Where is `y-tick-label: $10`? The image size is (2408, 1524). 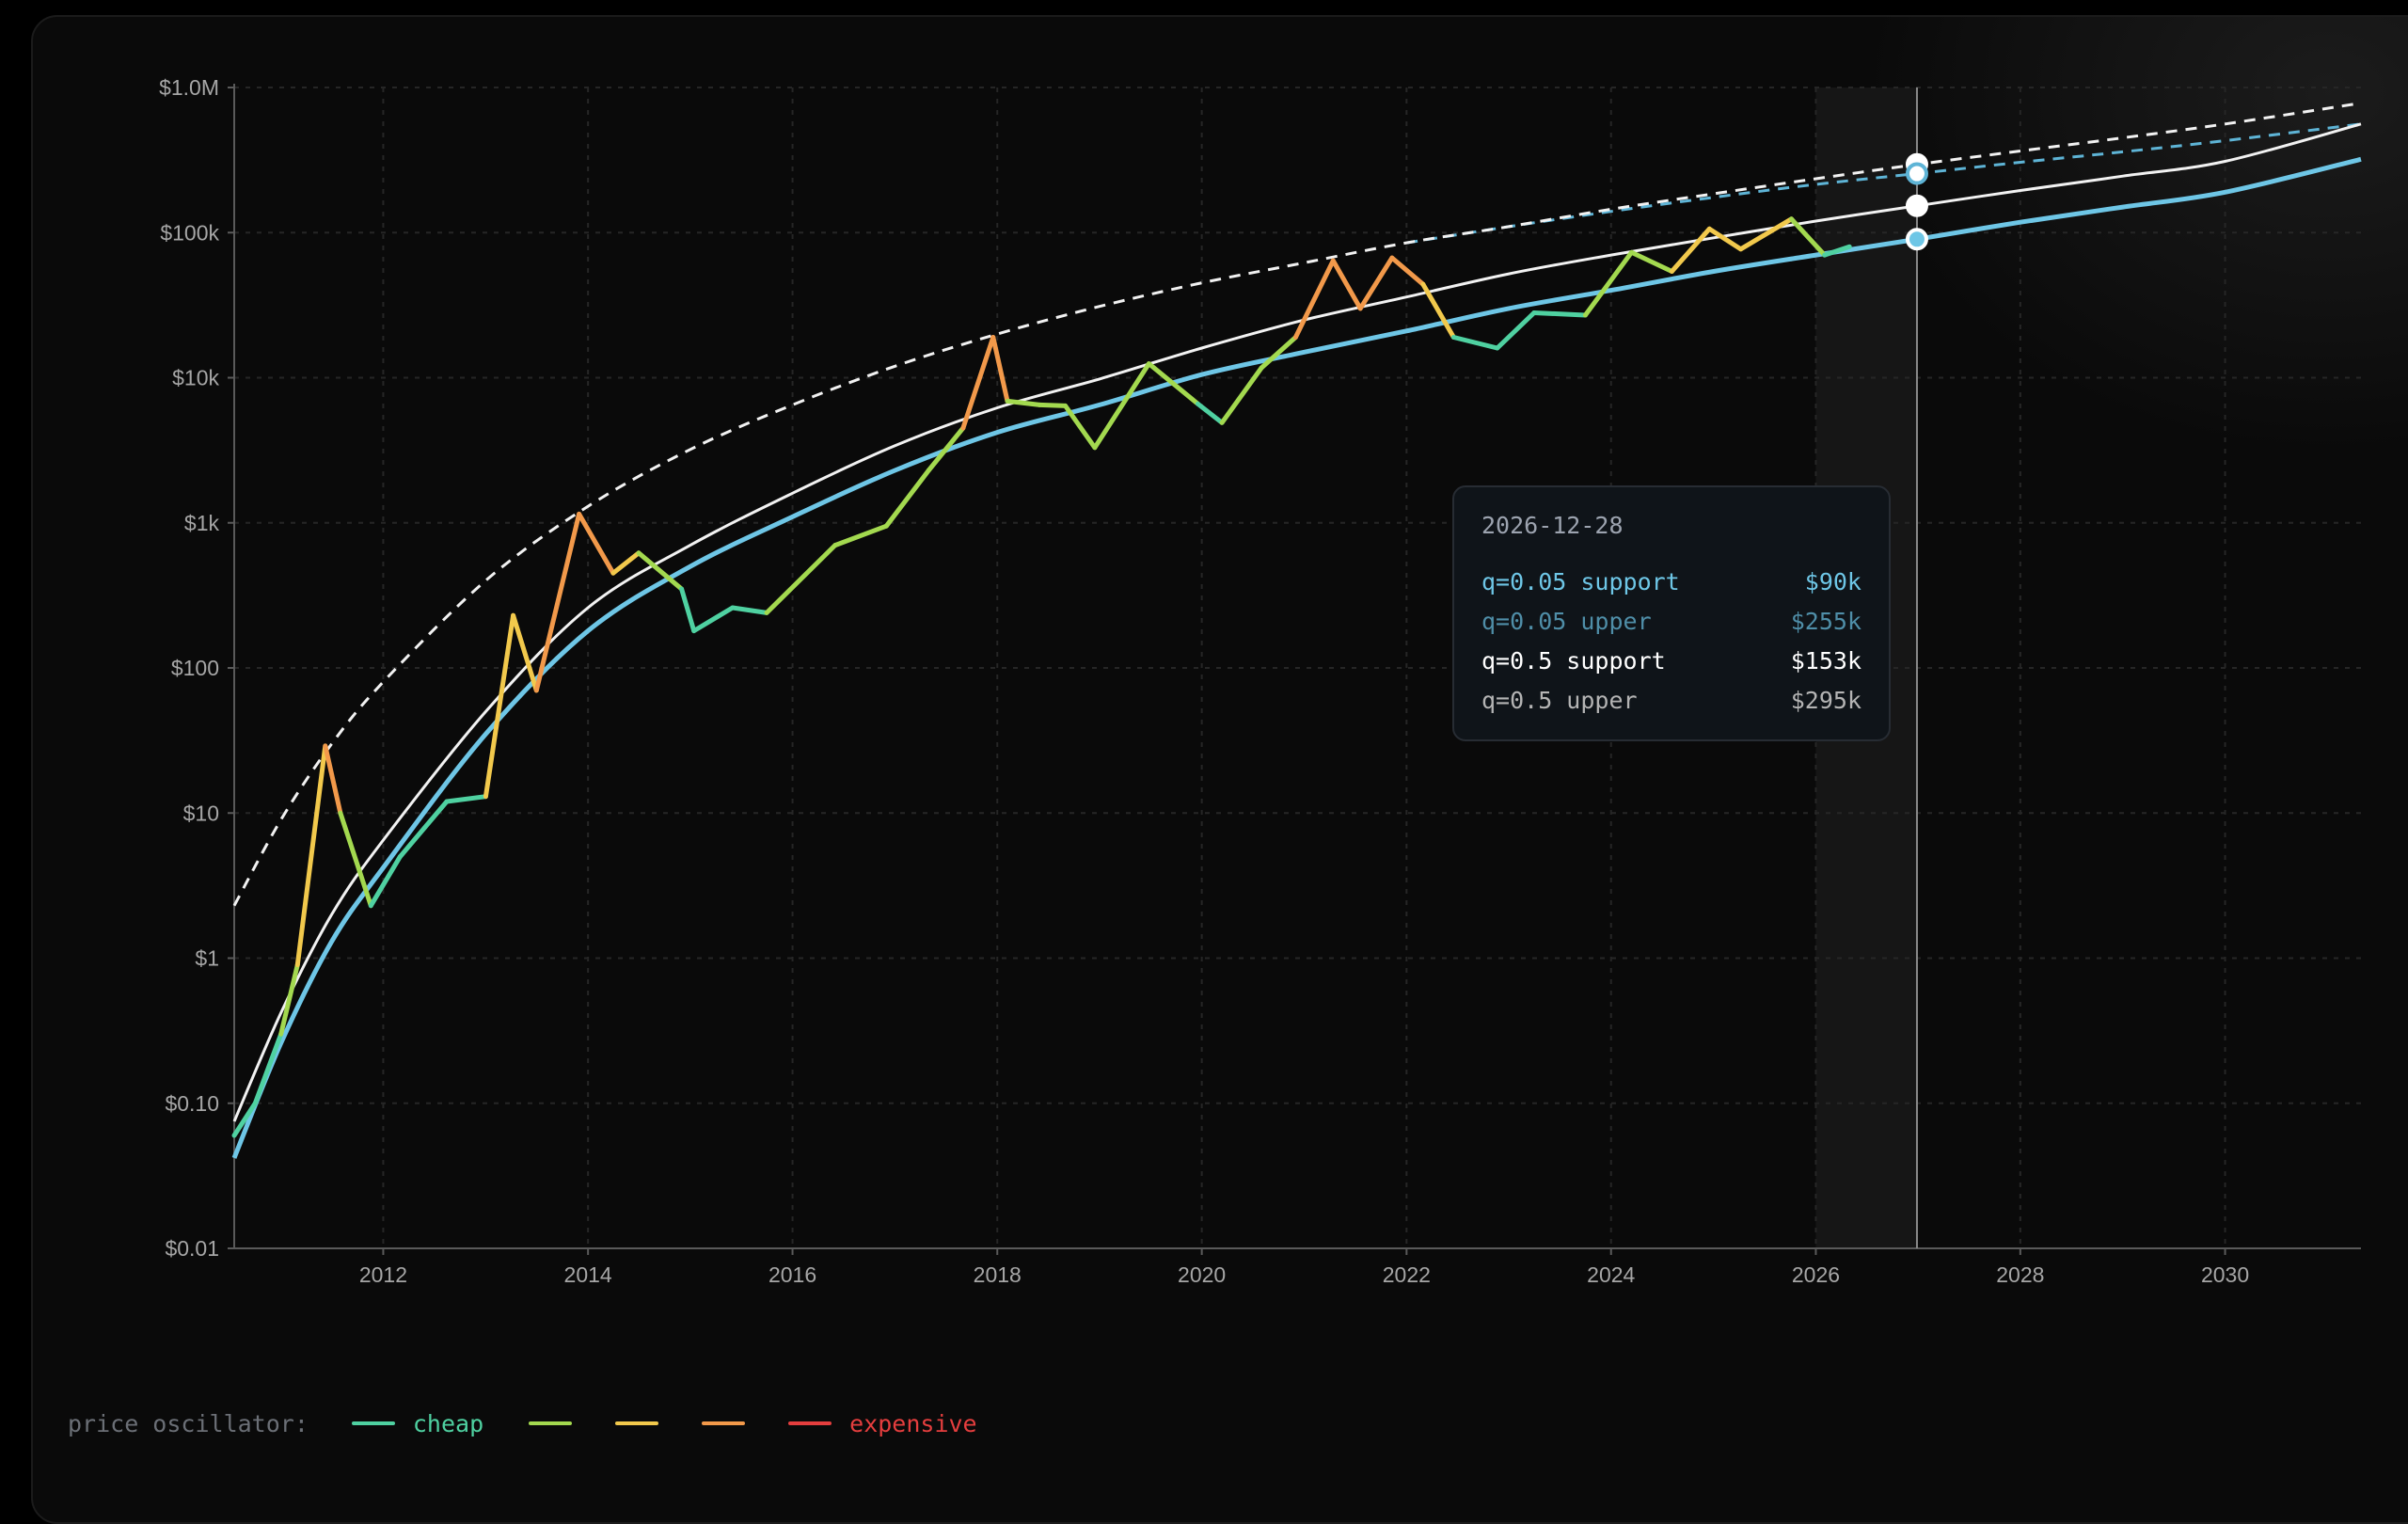 y-tick-label: $10 is located at coordinates (201, 813).